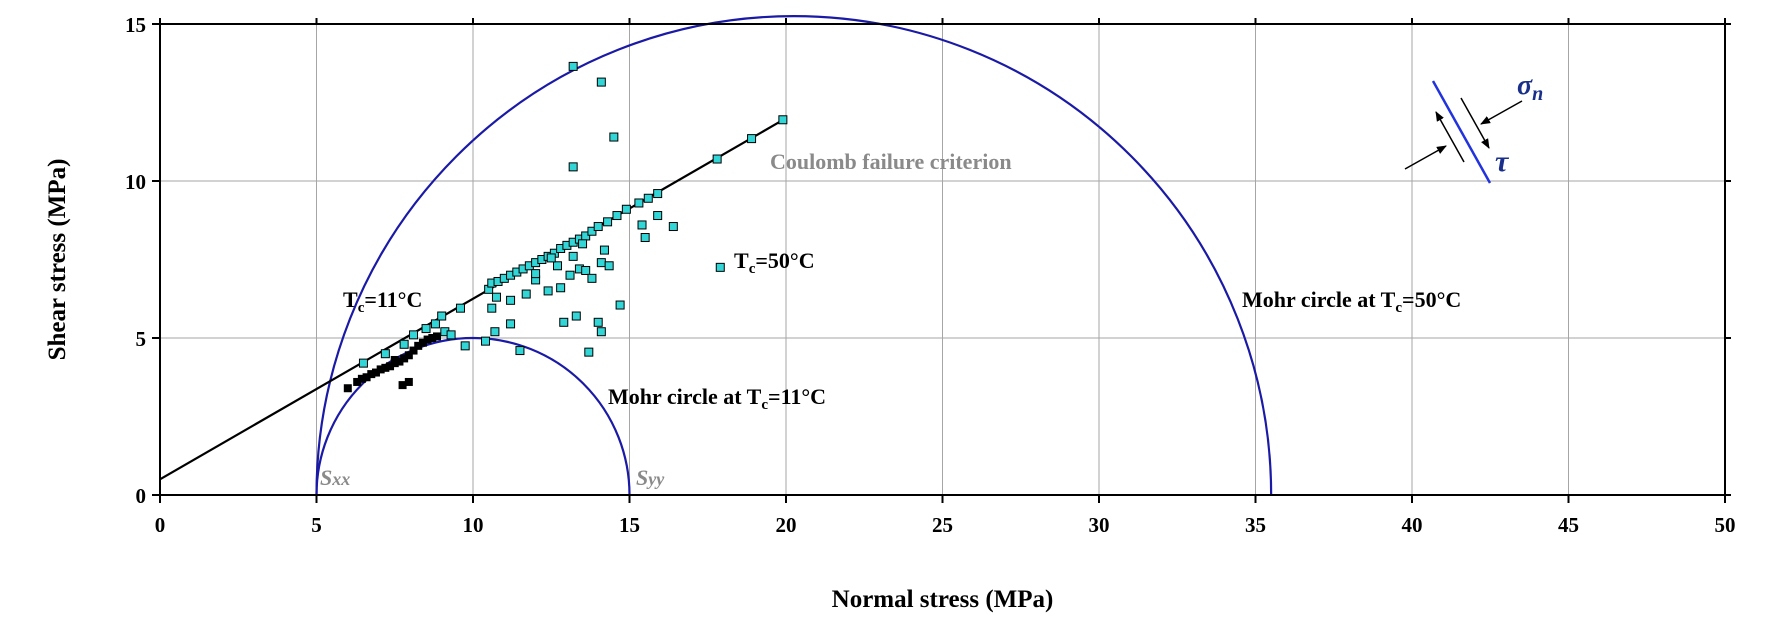  What do you see at coordinates (1530, 87) in the screenshot?
I see `sigma-n-label: σn` at bounding box center [1530, 87].